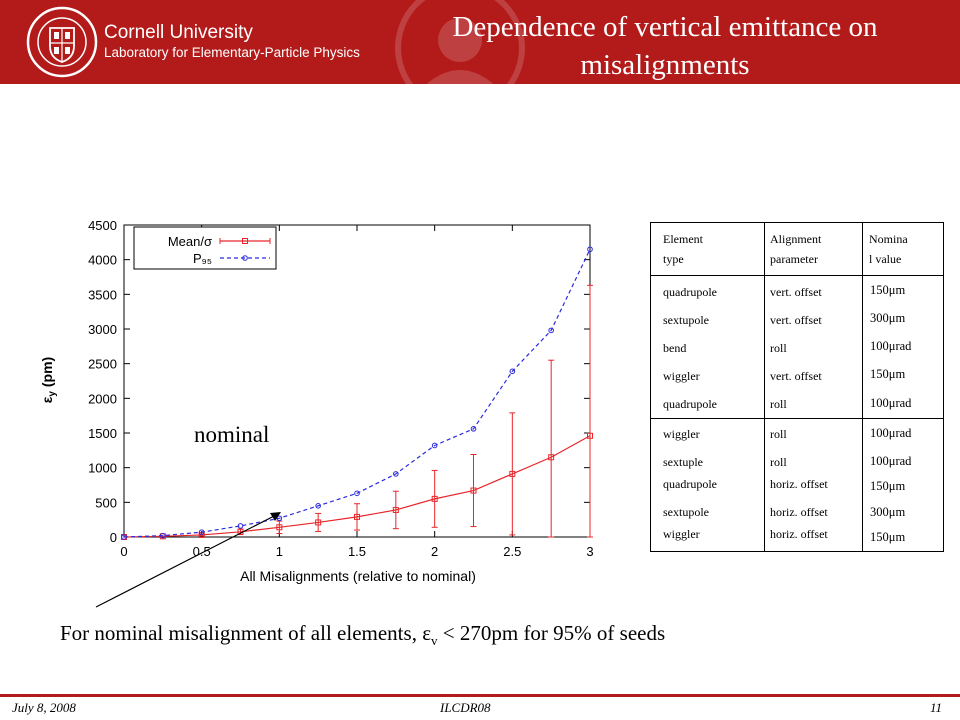  I want to click on caption-suffix: < 270pm for 95% of seeds, so click(551, 633).